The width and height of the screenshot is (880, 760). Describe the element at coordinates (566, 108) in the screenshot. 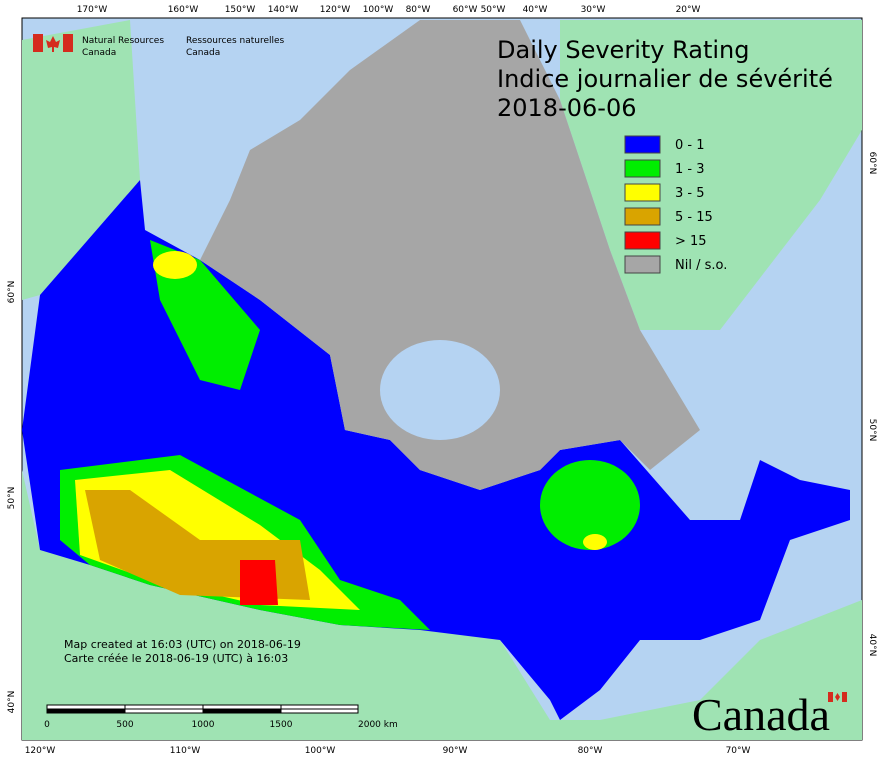

I see `title-line: 2018-06-06` at that location.